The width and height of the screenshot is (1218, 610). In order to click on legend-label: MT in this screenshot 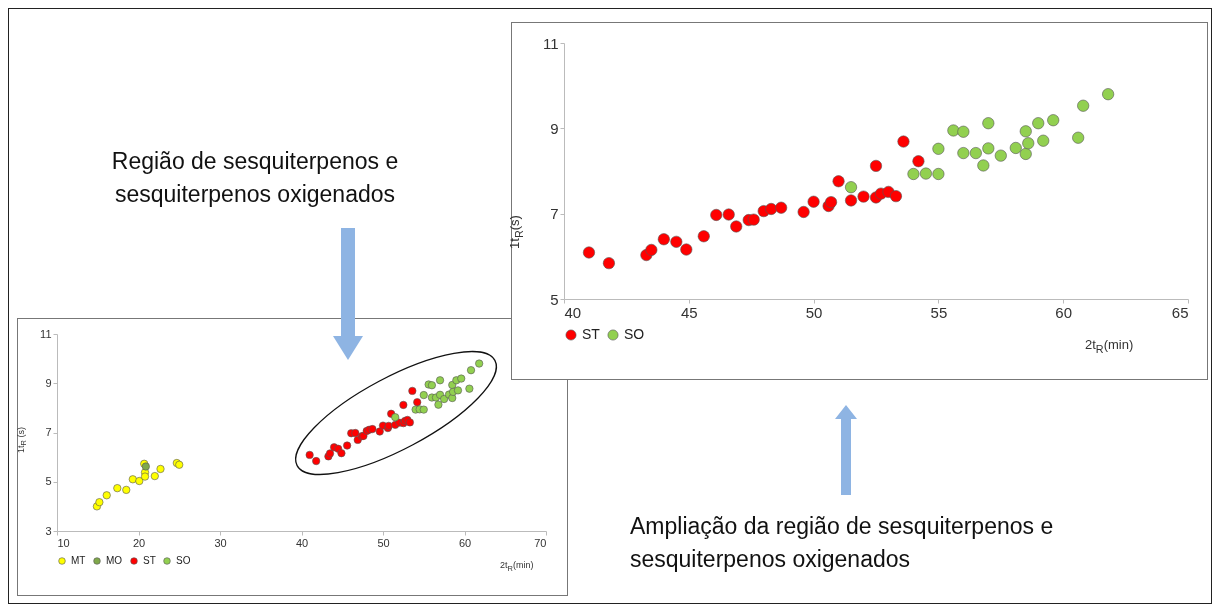, I will do `click(78, 560)`.